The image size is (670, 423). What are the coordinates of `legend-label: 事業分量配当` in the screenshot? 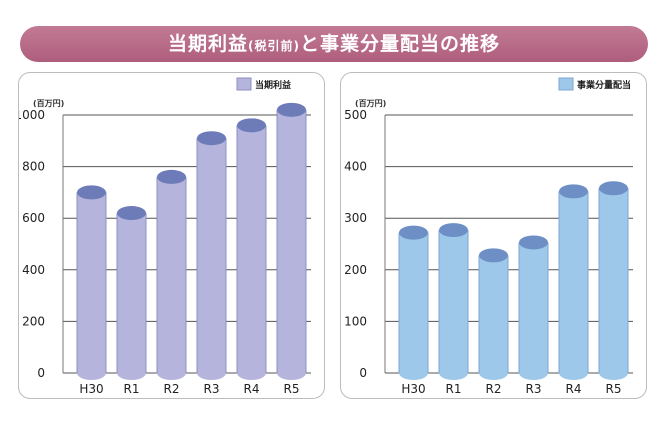 It's located at (604, 85).